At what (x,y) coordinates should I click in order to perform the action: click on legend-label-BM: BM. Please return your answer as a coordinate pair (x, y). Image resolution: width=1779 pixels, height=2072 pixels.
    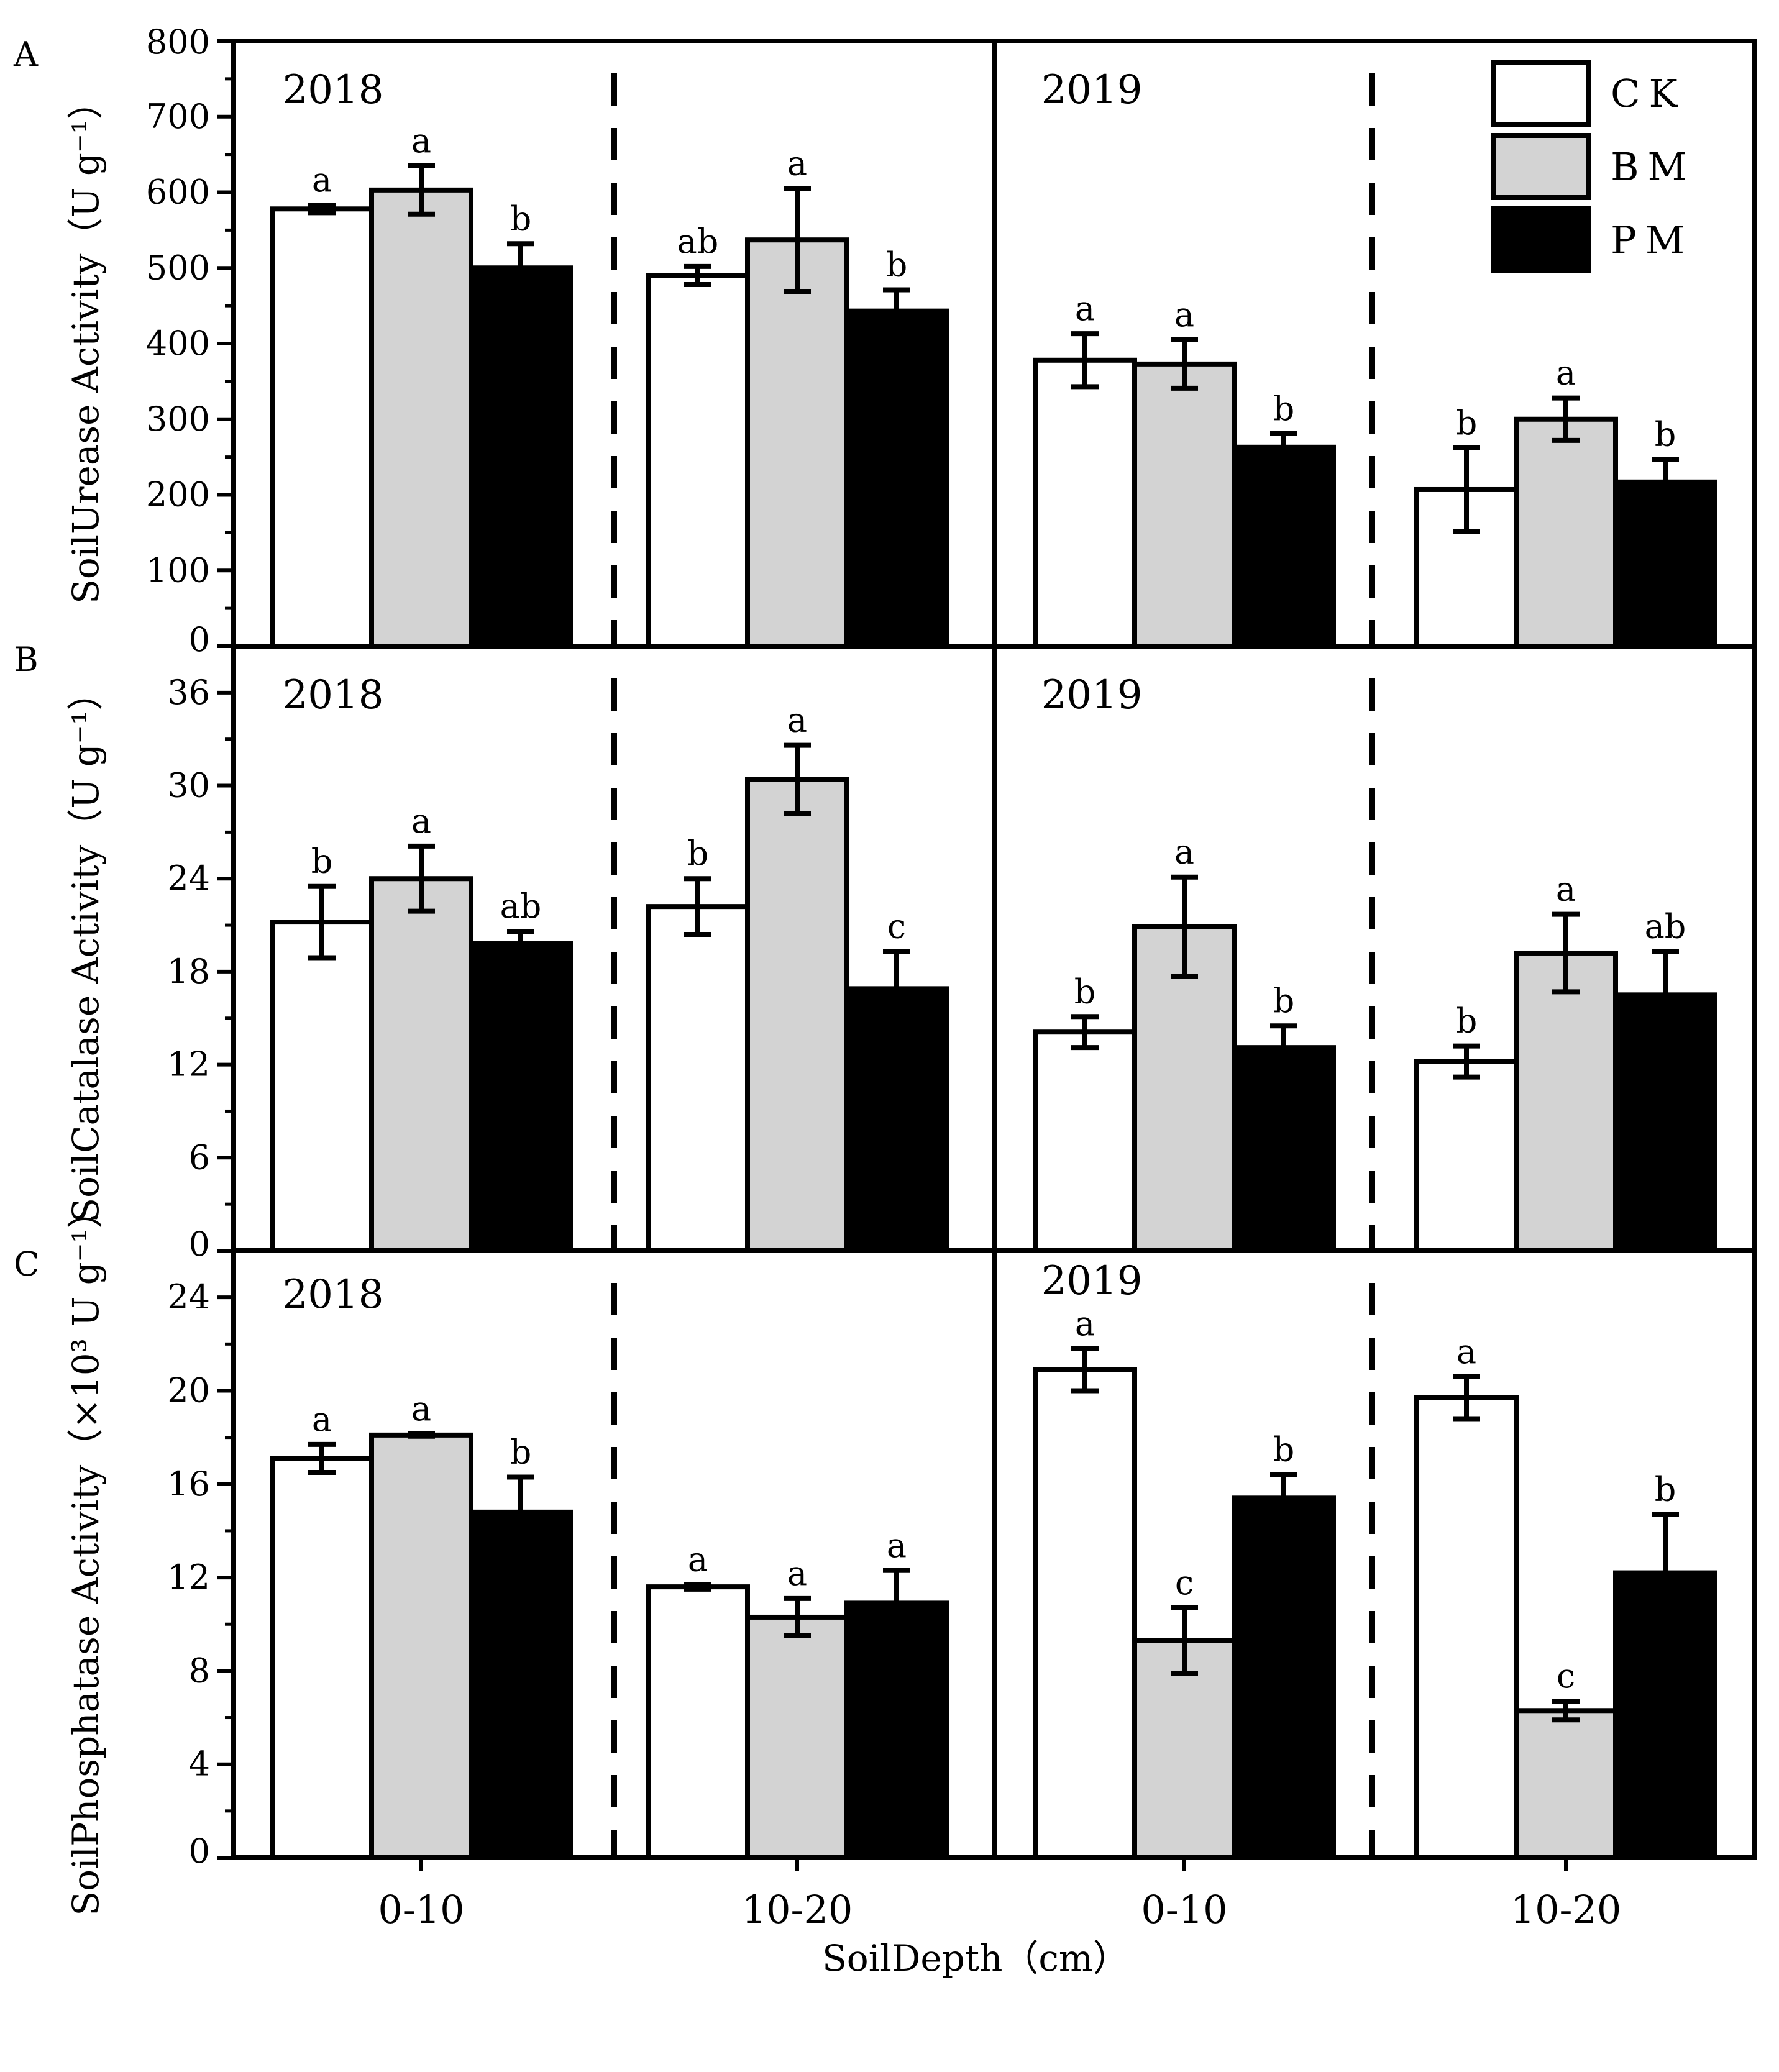
    Looking at the image, I should click on (1654, 167).